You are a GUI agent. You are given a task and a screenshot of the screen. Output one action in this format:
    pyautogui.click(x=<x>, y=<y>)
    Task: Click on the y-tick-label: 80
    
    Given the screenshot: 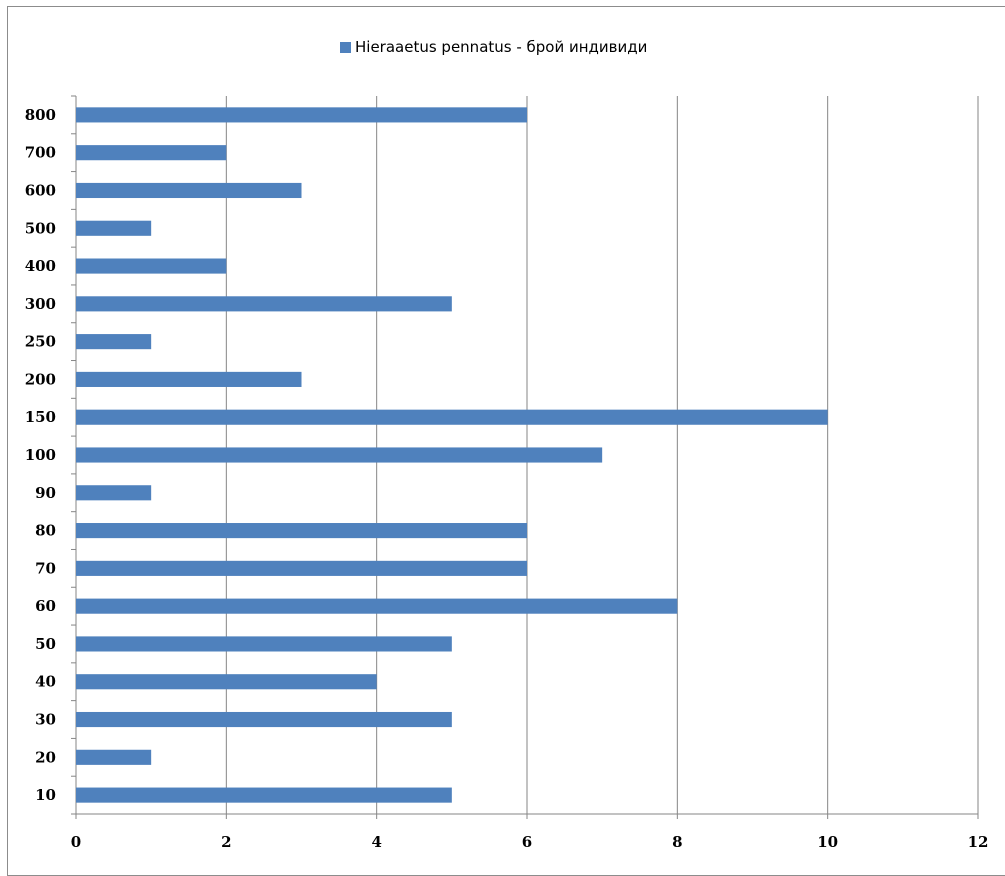 What is the action you would take?
    pyautogui.click(x=45, y=531)
    